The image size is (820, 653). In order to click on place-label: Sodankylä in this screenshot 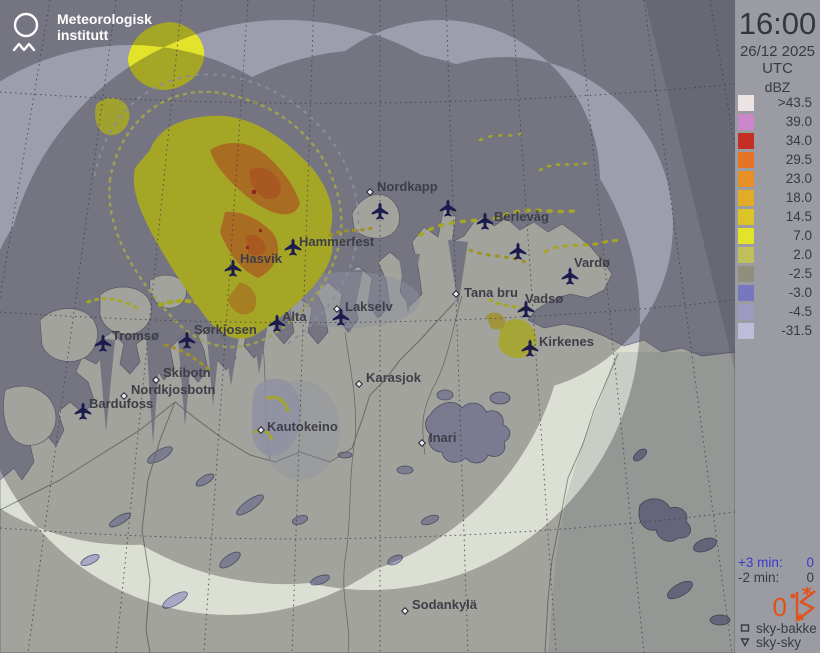, I will do `click(445, 604)`.